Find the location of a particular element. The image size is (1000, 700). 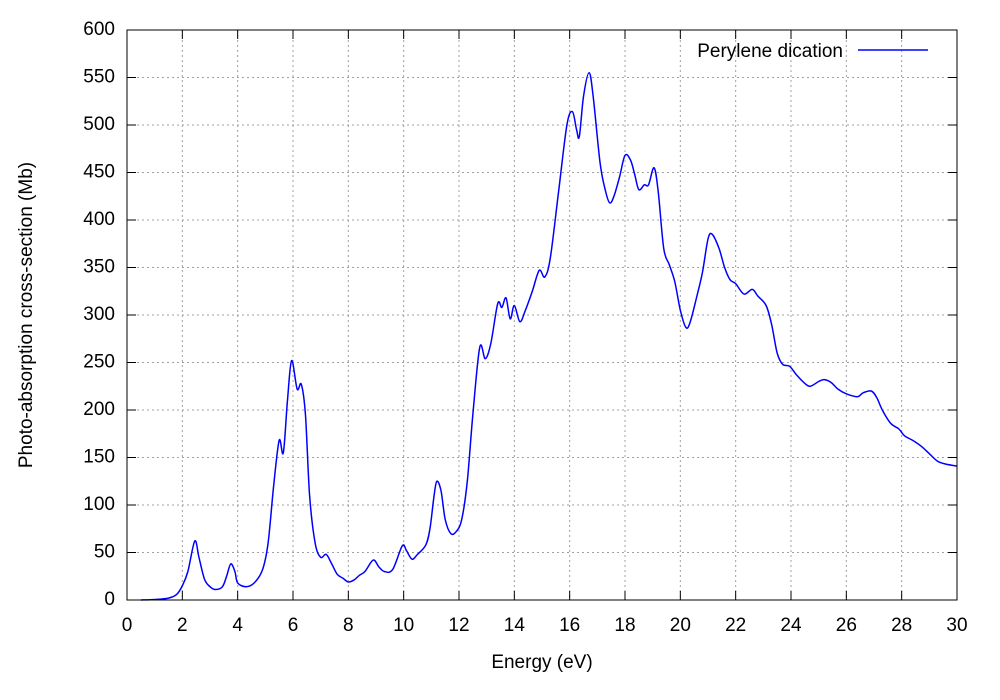

x-tick-label: 6 is located at coordinates (293, 625).